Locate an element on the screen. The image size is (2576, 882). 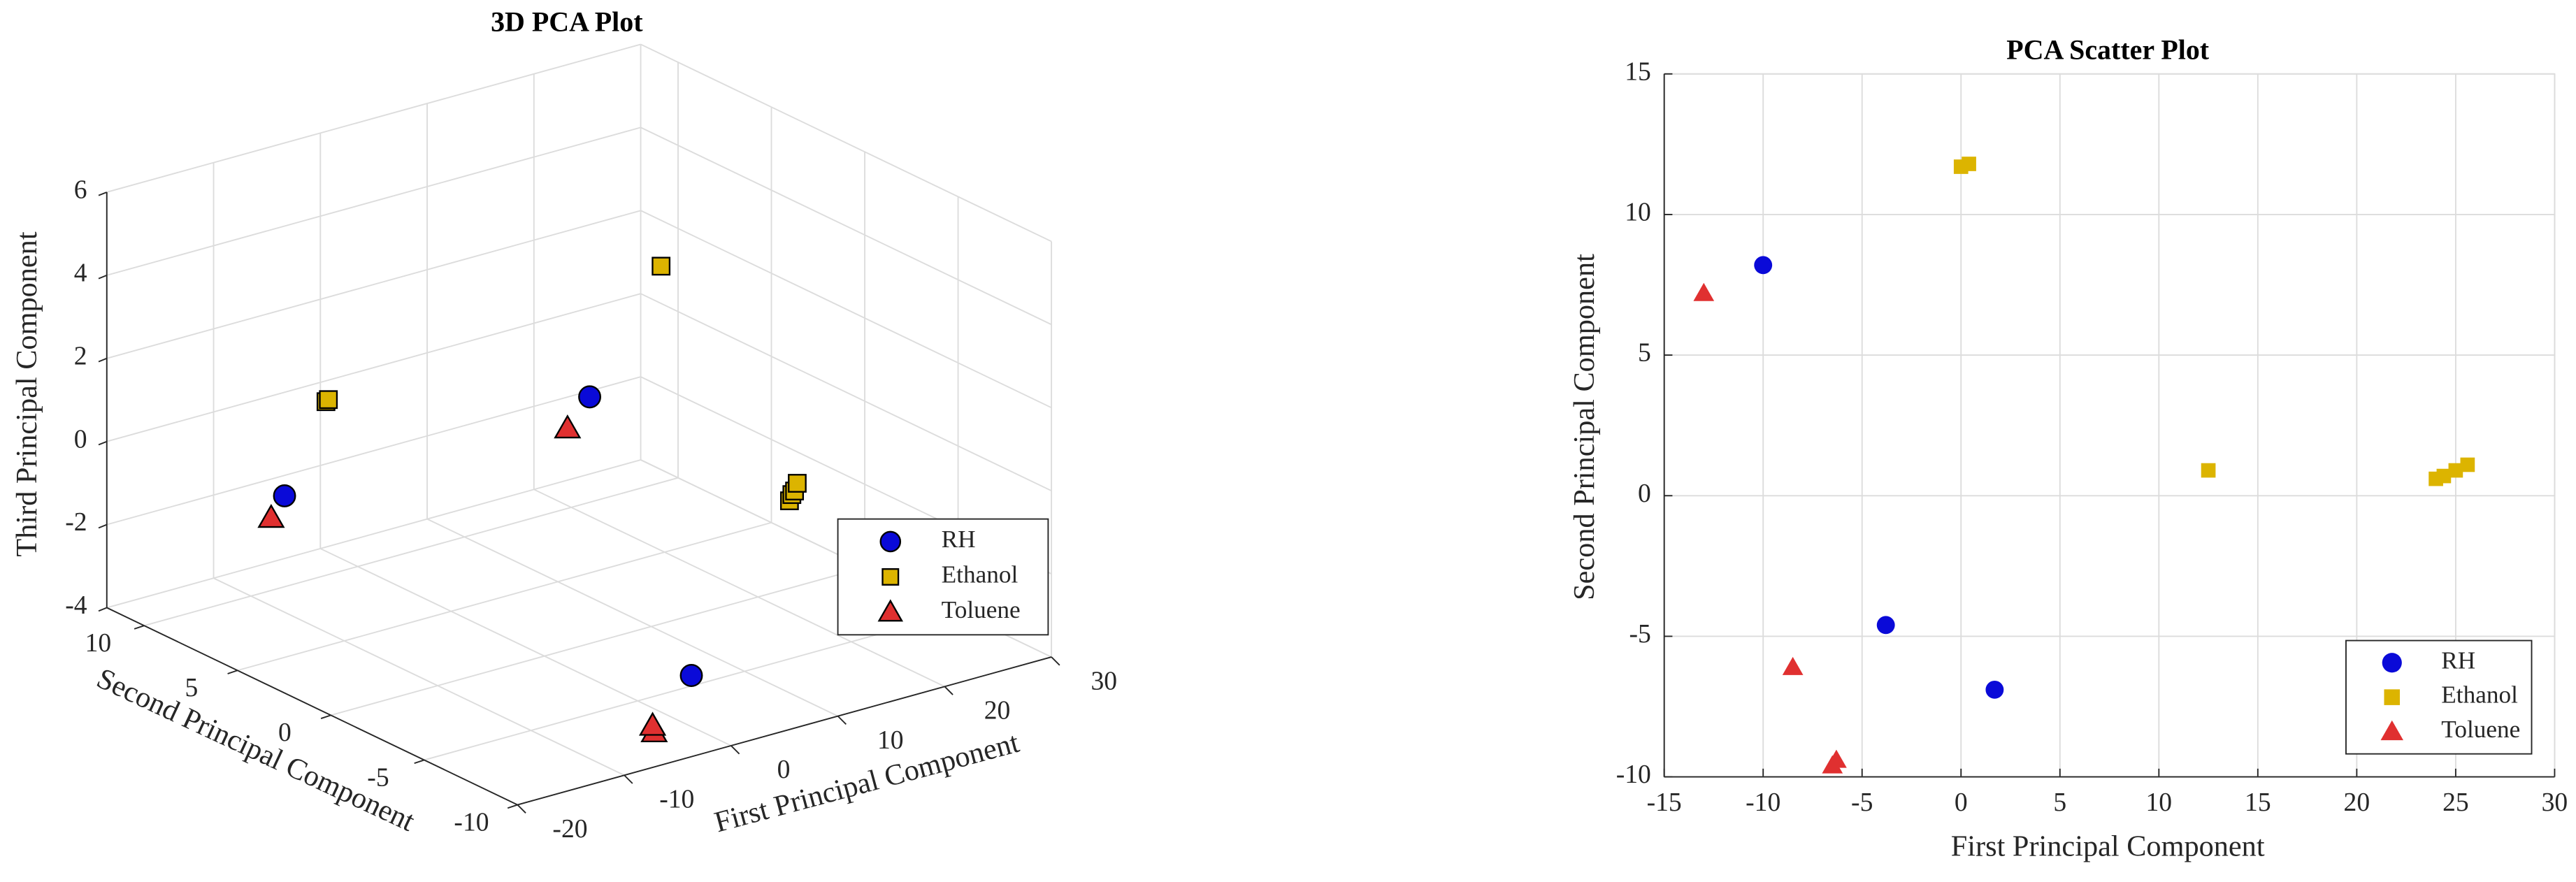
x-axis is located at coordinates (784, 731).